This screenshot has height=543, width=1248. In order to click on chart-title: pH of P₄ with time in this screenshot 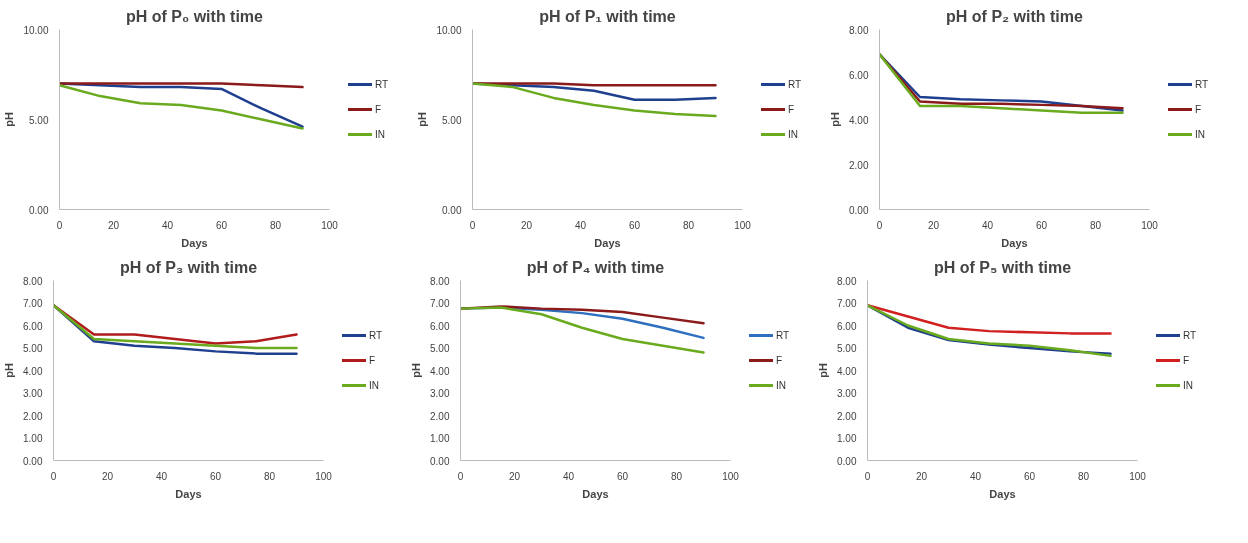, I will do `click(595, 267)`.